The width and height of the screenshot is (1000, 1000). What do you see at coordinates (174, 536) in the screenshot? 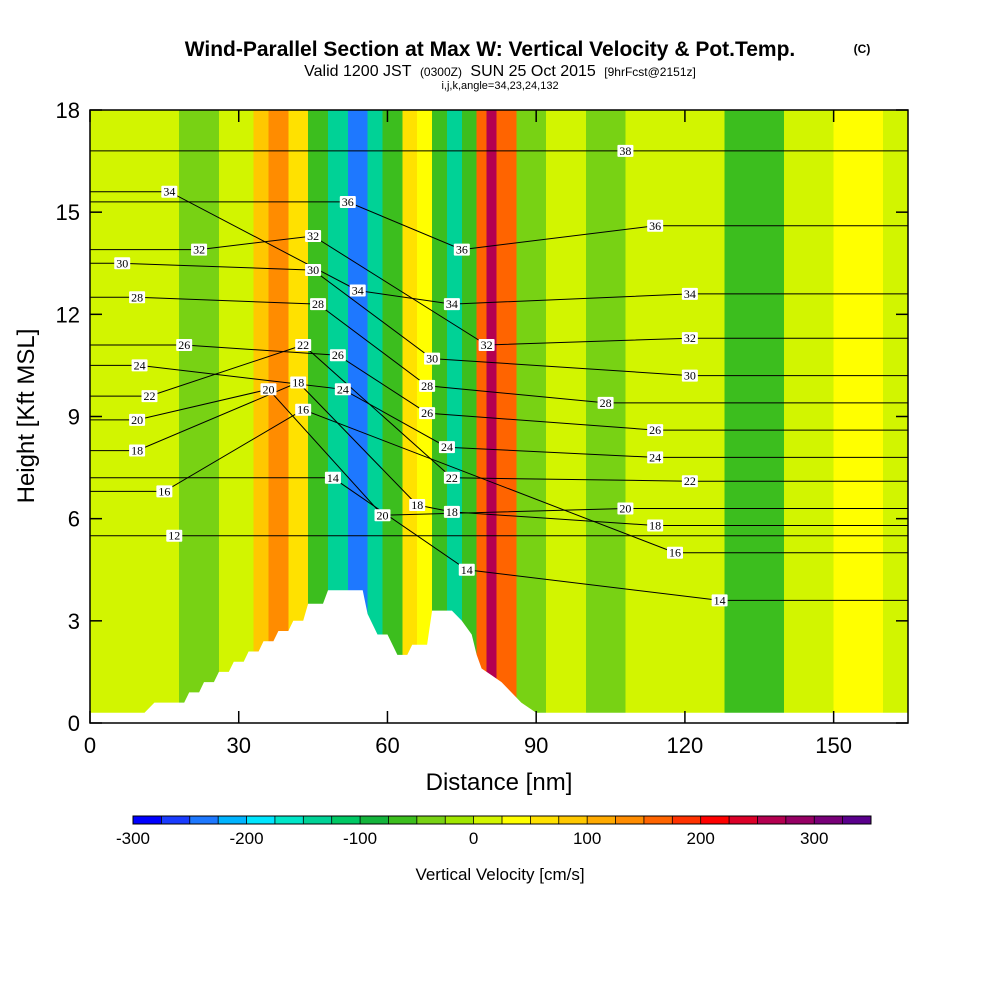
I see `contour-label-12: 12` at bounding box center [174, 536].